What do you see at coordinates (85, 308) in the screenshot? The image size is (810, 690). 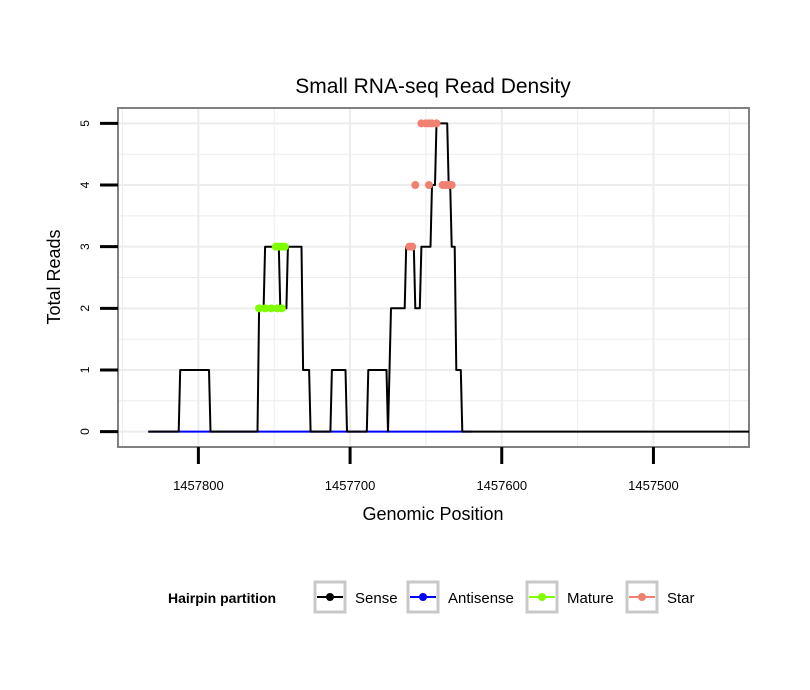 I see `y-tick-label: 2` at bounding box center [85, 308].